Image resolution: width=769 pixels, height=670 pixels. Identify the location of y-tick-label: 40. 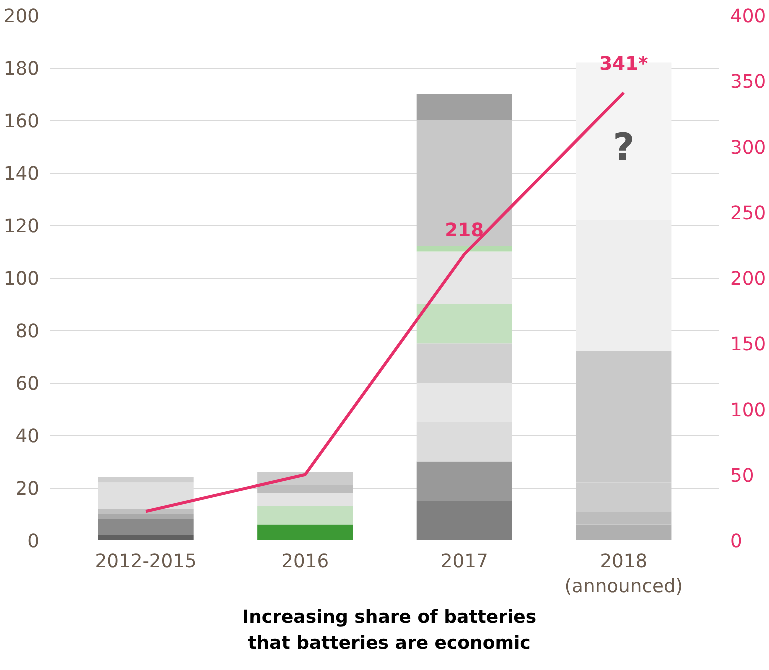
(28, 437).